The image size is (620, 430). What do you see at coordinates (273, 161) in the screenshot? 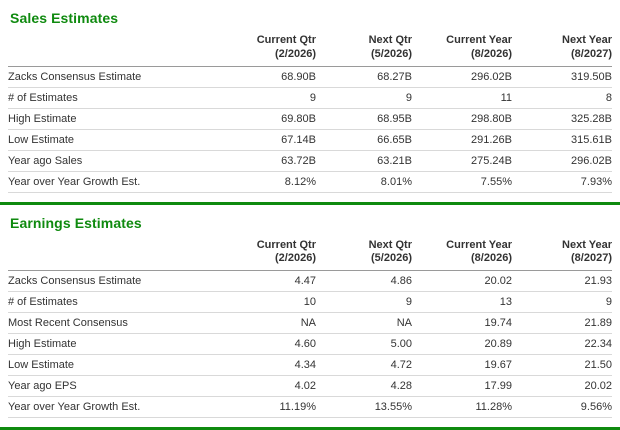
I see `cell-value: 63.72B` at bounding box center [273, 161].